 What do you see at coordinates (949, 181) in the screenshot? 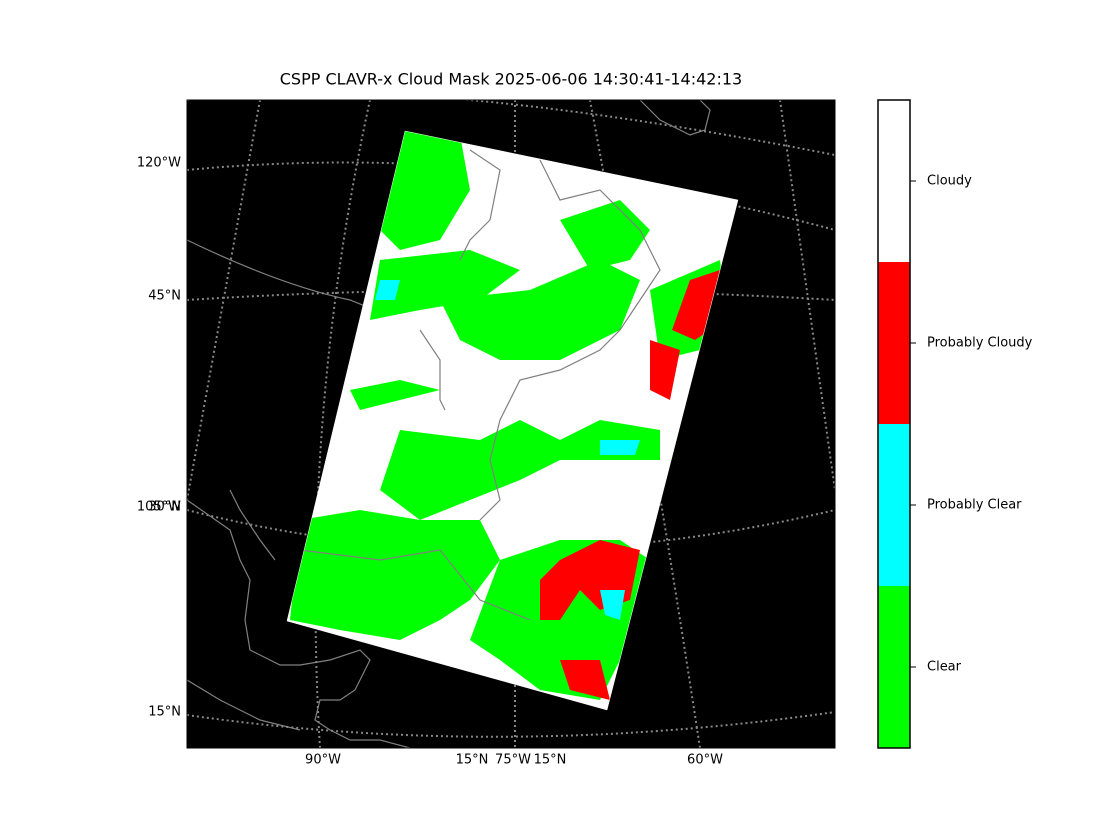
I see `colorbar-label: Cloudy` at bounding box center [949, 181].